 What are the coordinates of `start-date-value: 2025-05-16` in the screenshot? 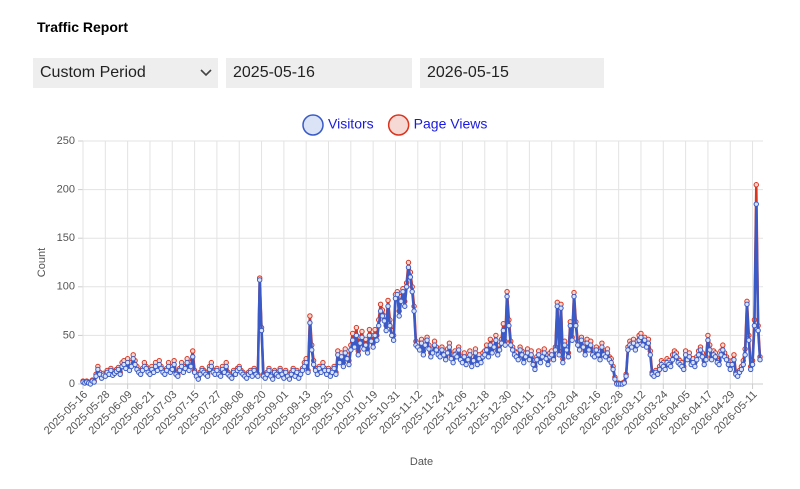 It's located at (274, 72).